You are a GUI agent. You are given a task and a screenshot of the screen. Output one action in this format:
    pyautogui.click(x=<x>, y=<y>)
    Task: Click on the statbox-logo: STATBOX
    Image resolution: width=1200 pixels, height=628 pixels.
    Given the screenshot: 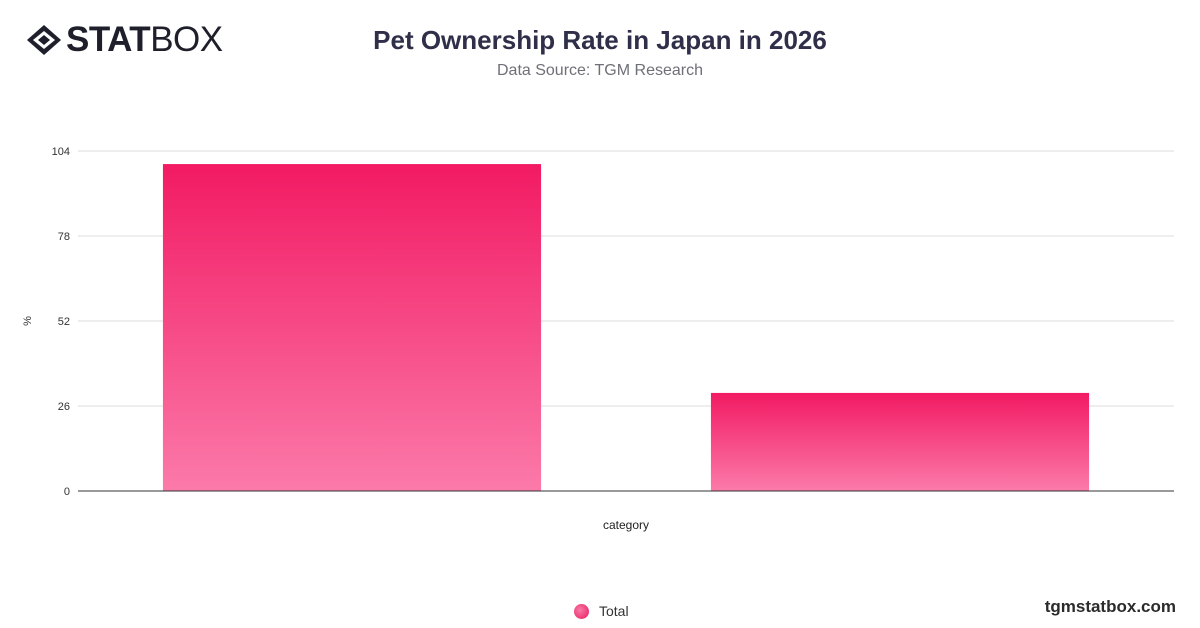 What is the action you would take?
    pyautogui.click(x=124, y=39)
    